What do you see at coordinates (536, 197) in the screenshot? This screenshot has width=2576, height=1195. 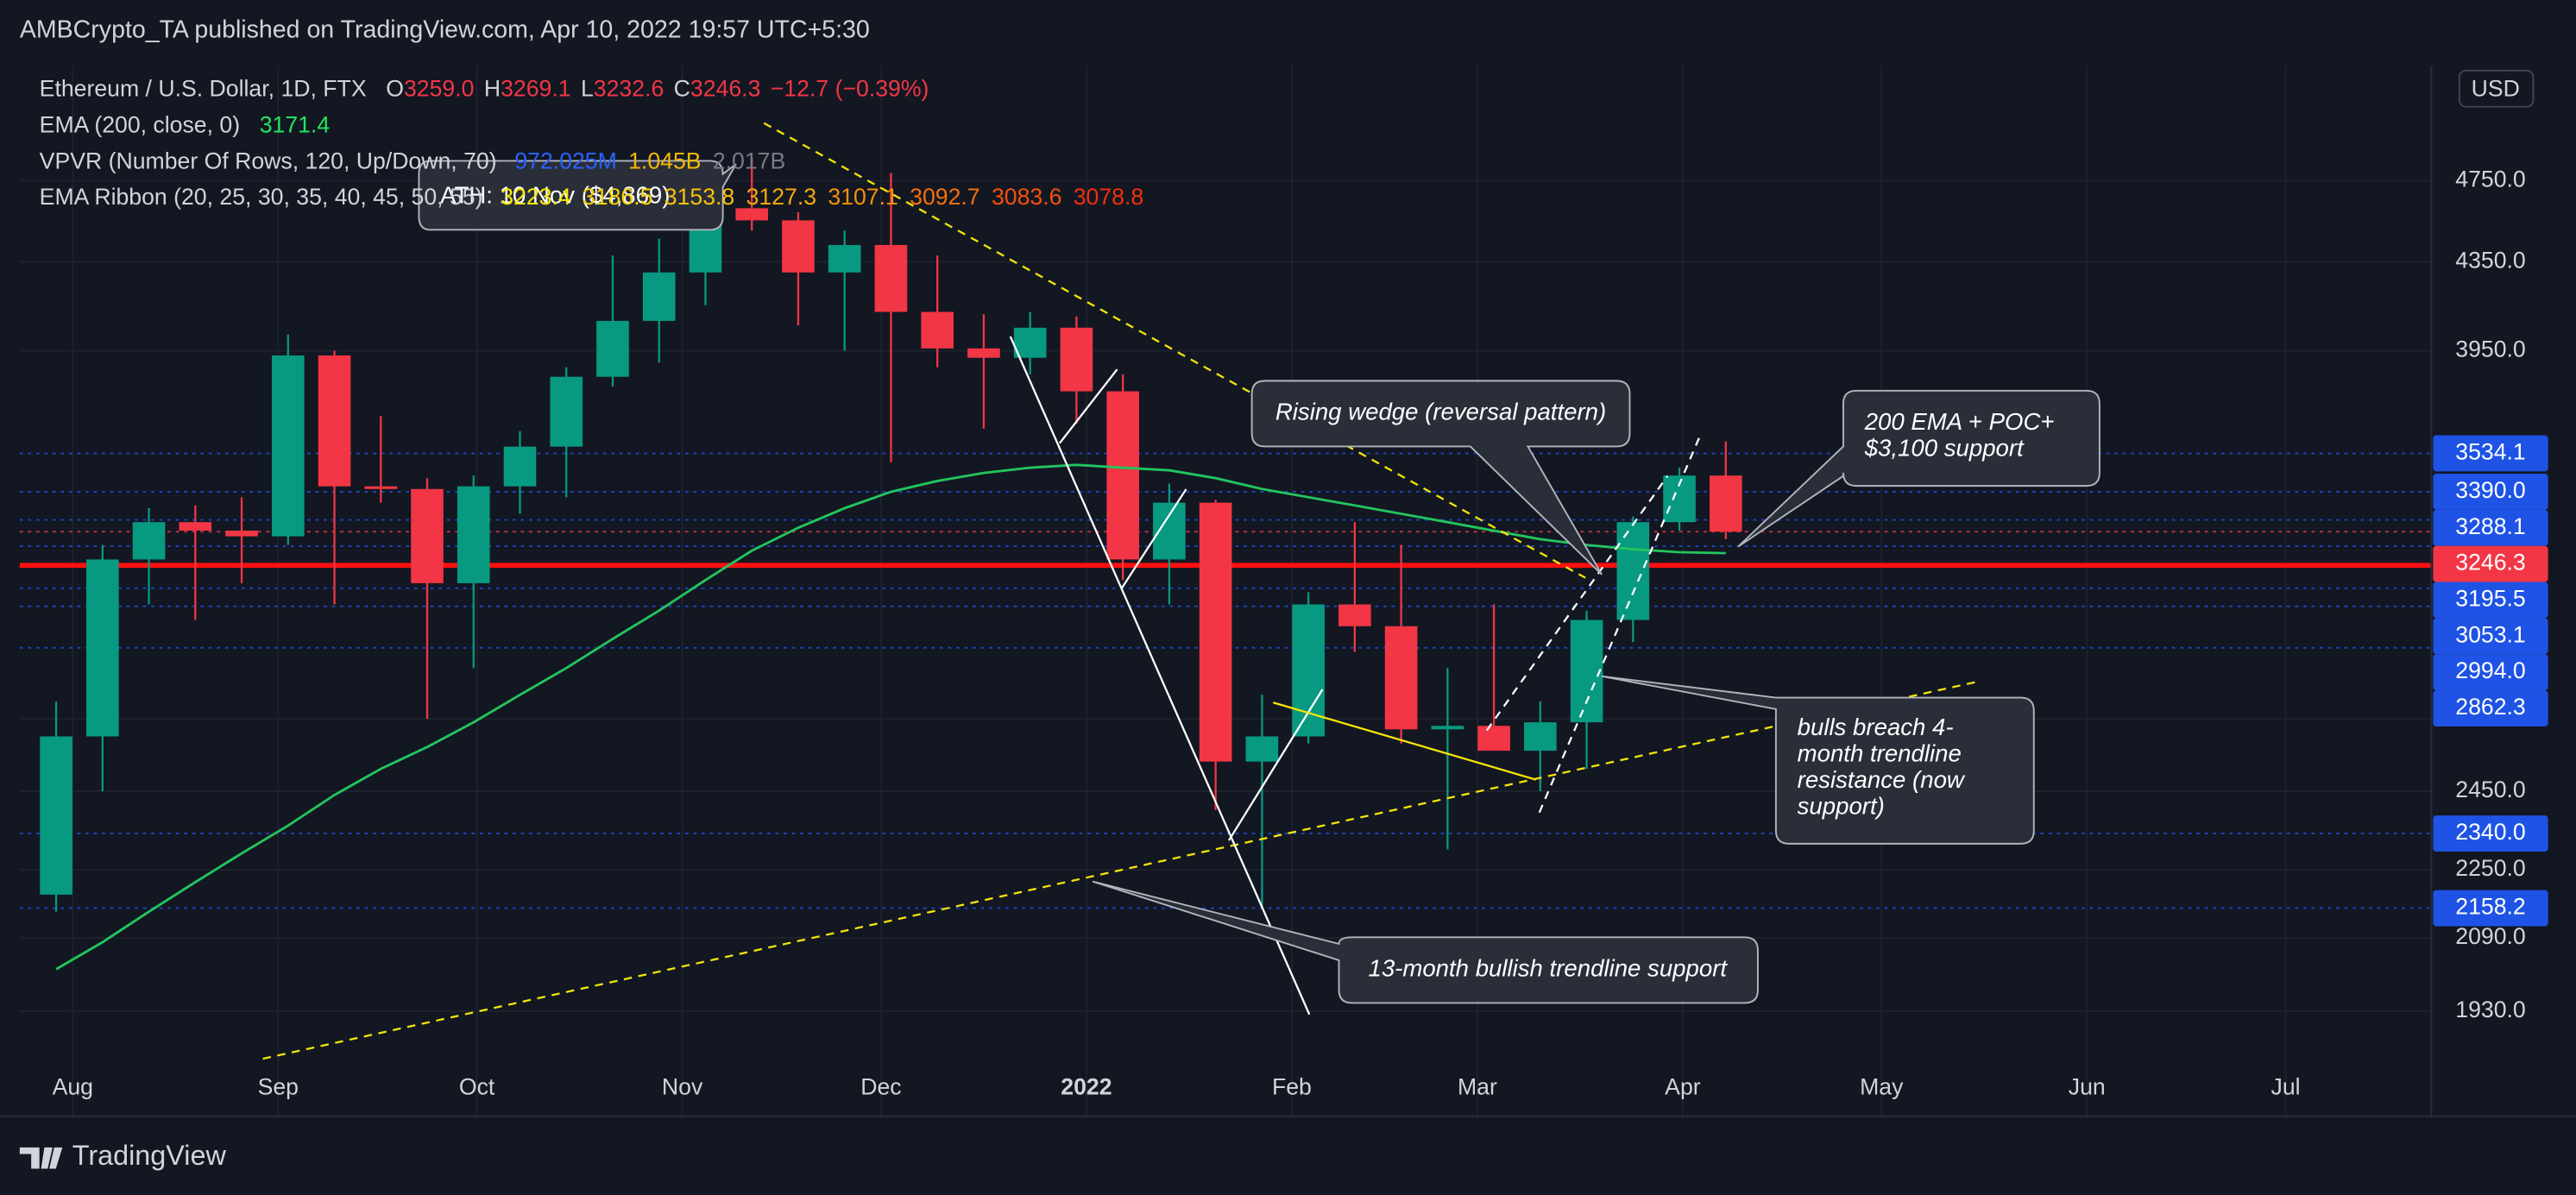 I see `indicator-value: 3223.4` at bounding box center [536, 197].